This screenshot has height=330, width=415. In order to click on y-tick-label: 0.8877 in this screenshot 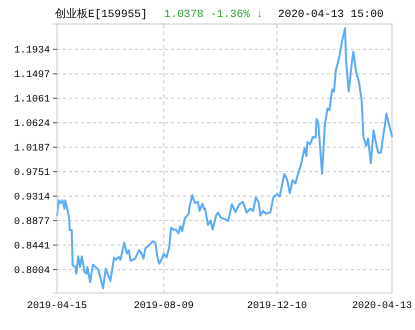, I will do `click(32, 222)`.